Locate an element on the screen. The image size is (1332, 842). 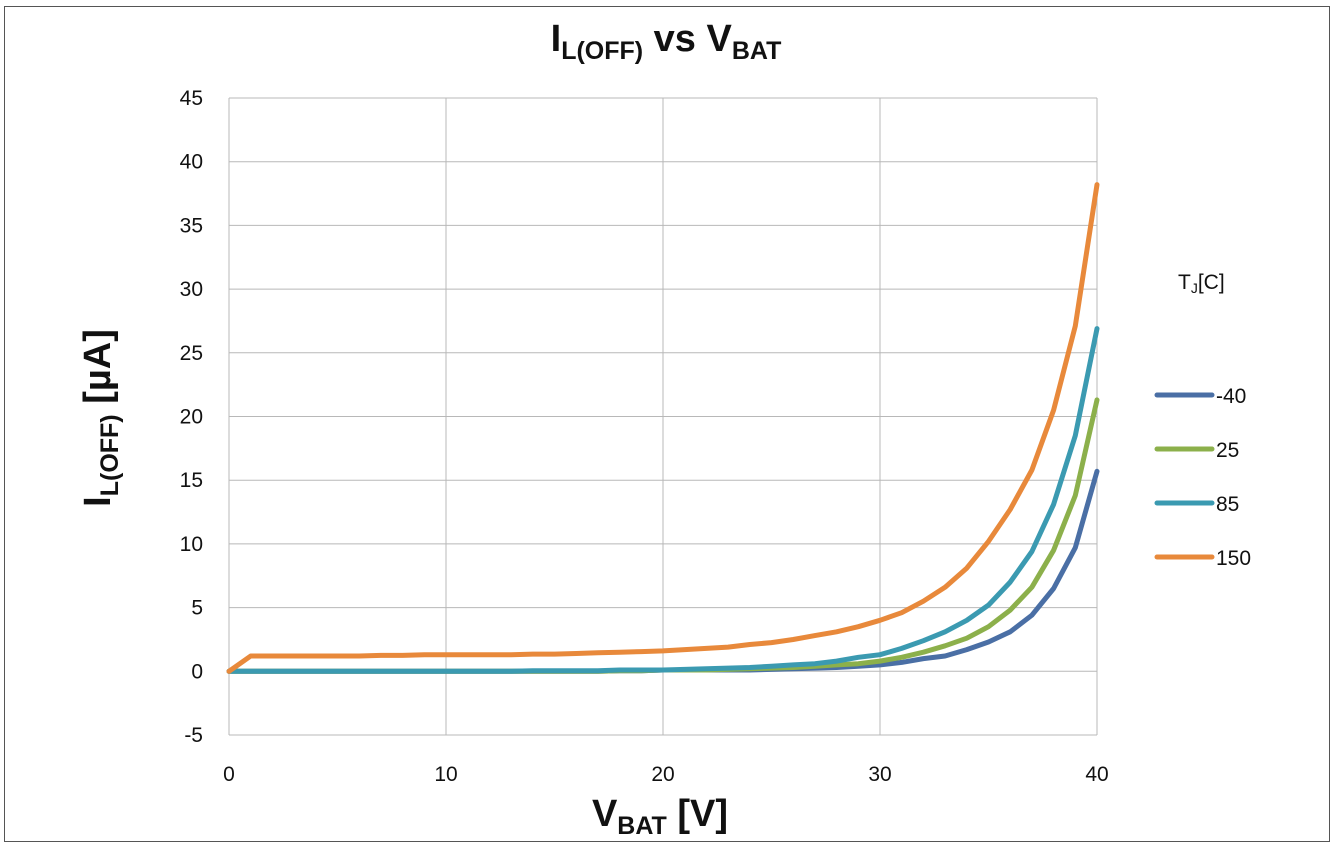
x-tick-label: 40 is located at coordinates (1096, 774).